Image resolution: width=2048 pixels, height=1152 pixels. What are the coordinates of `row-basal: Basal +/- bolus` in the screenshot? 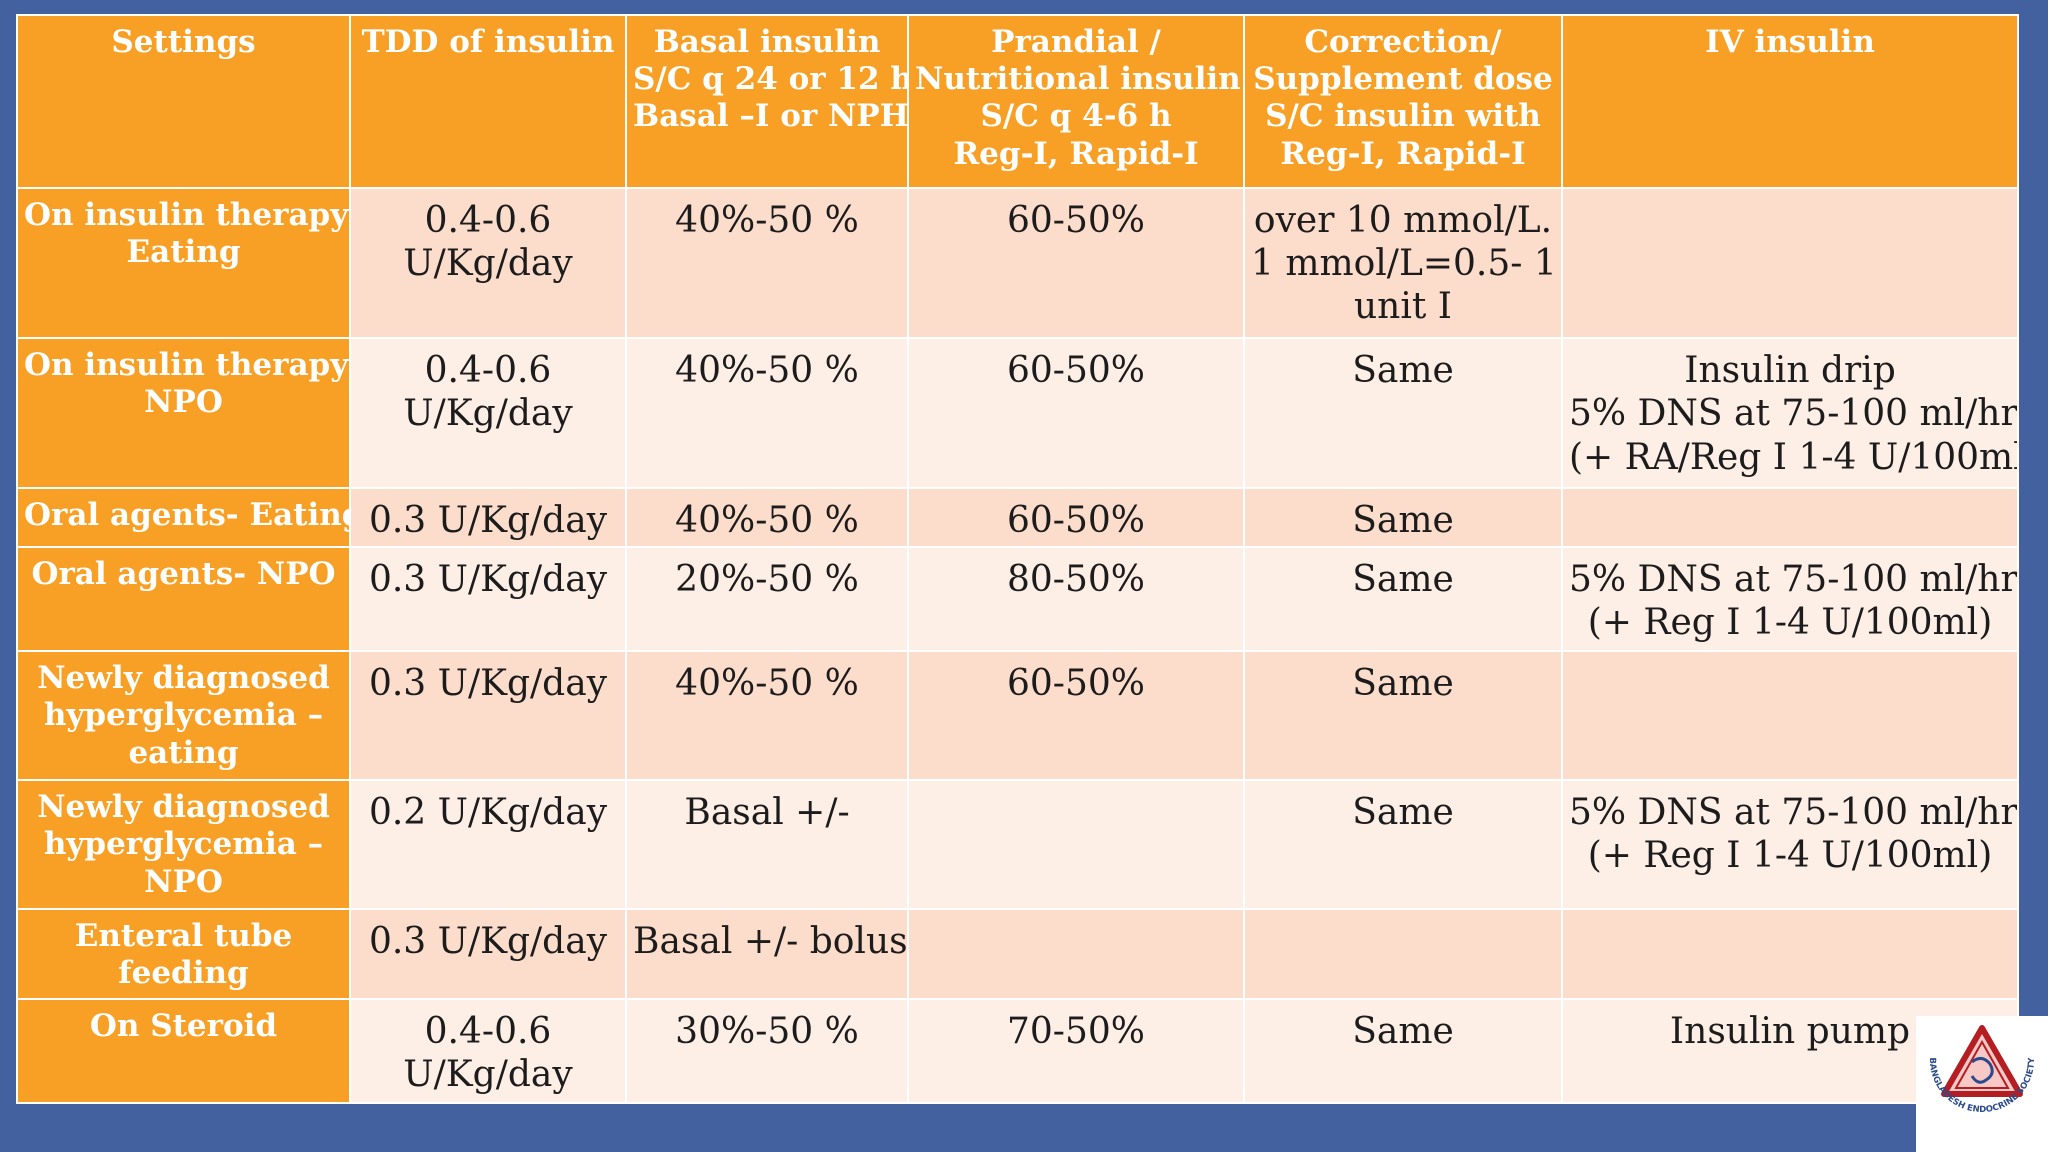 It's located at (767, 954).